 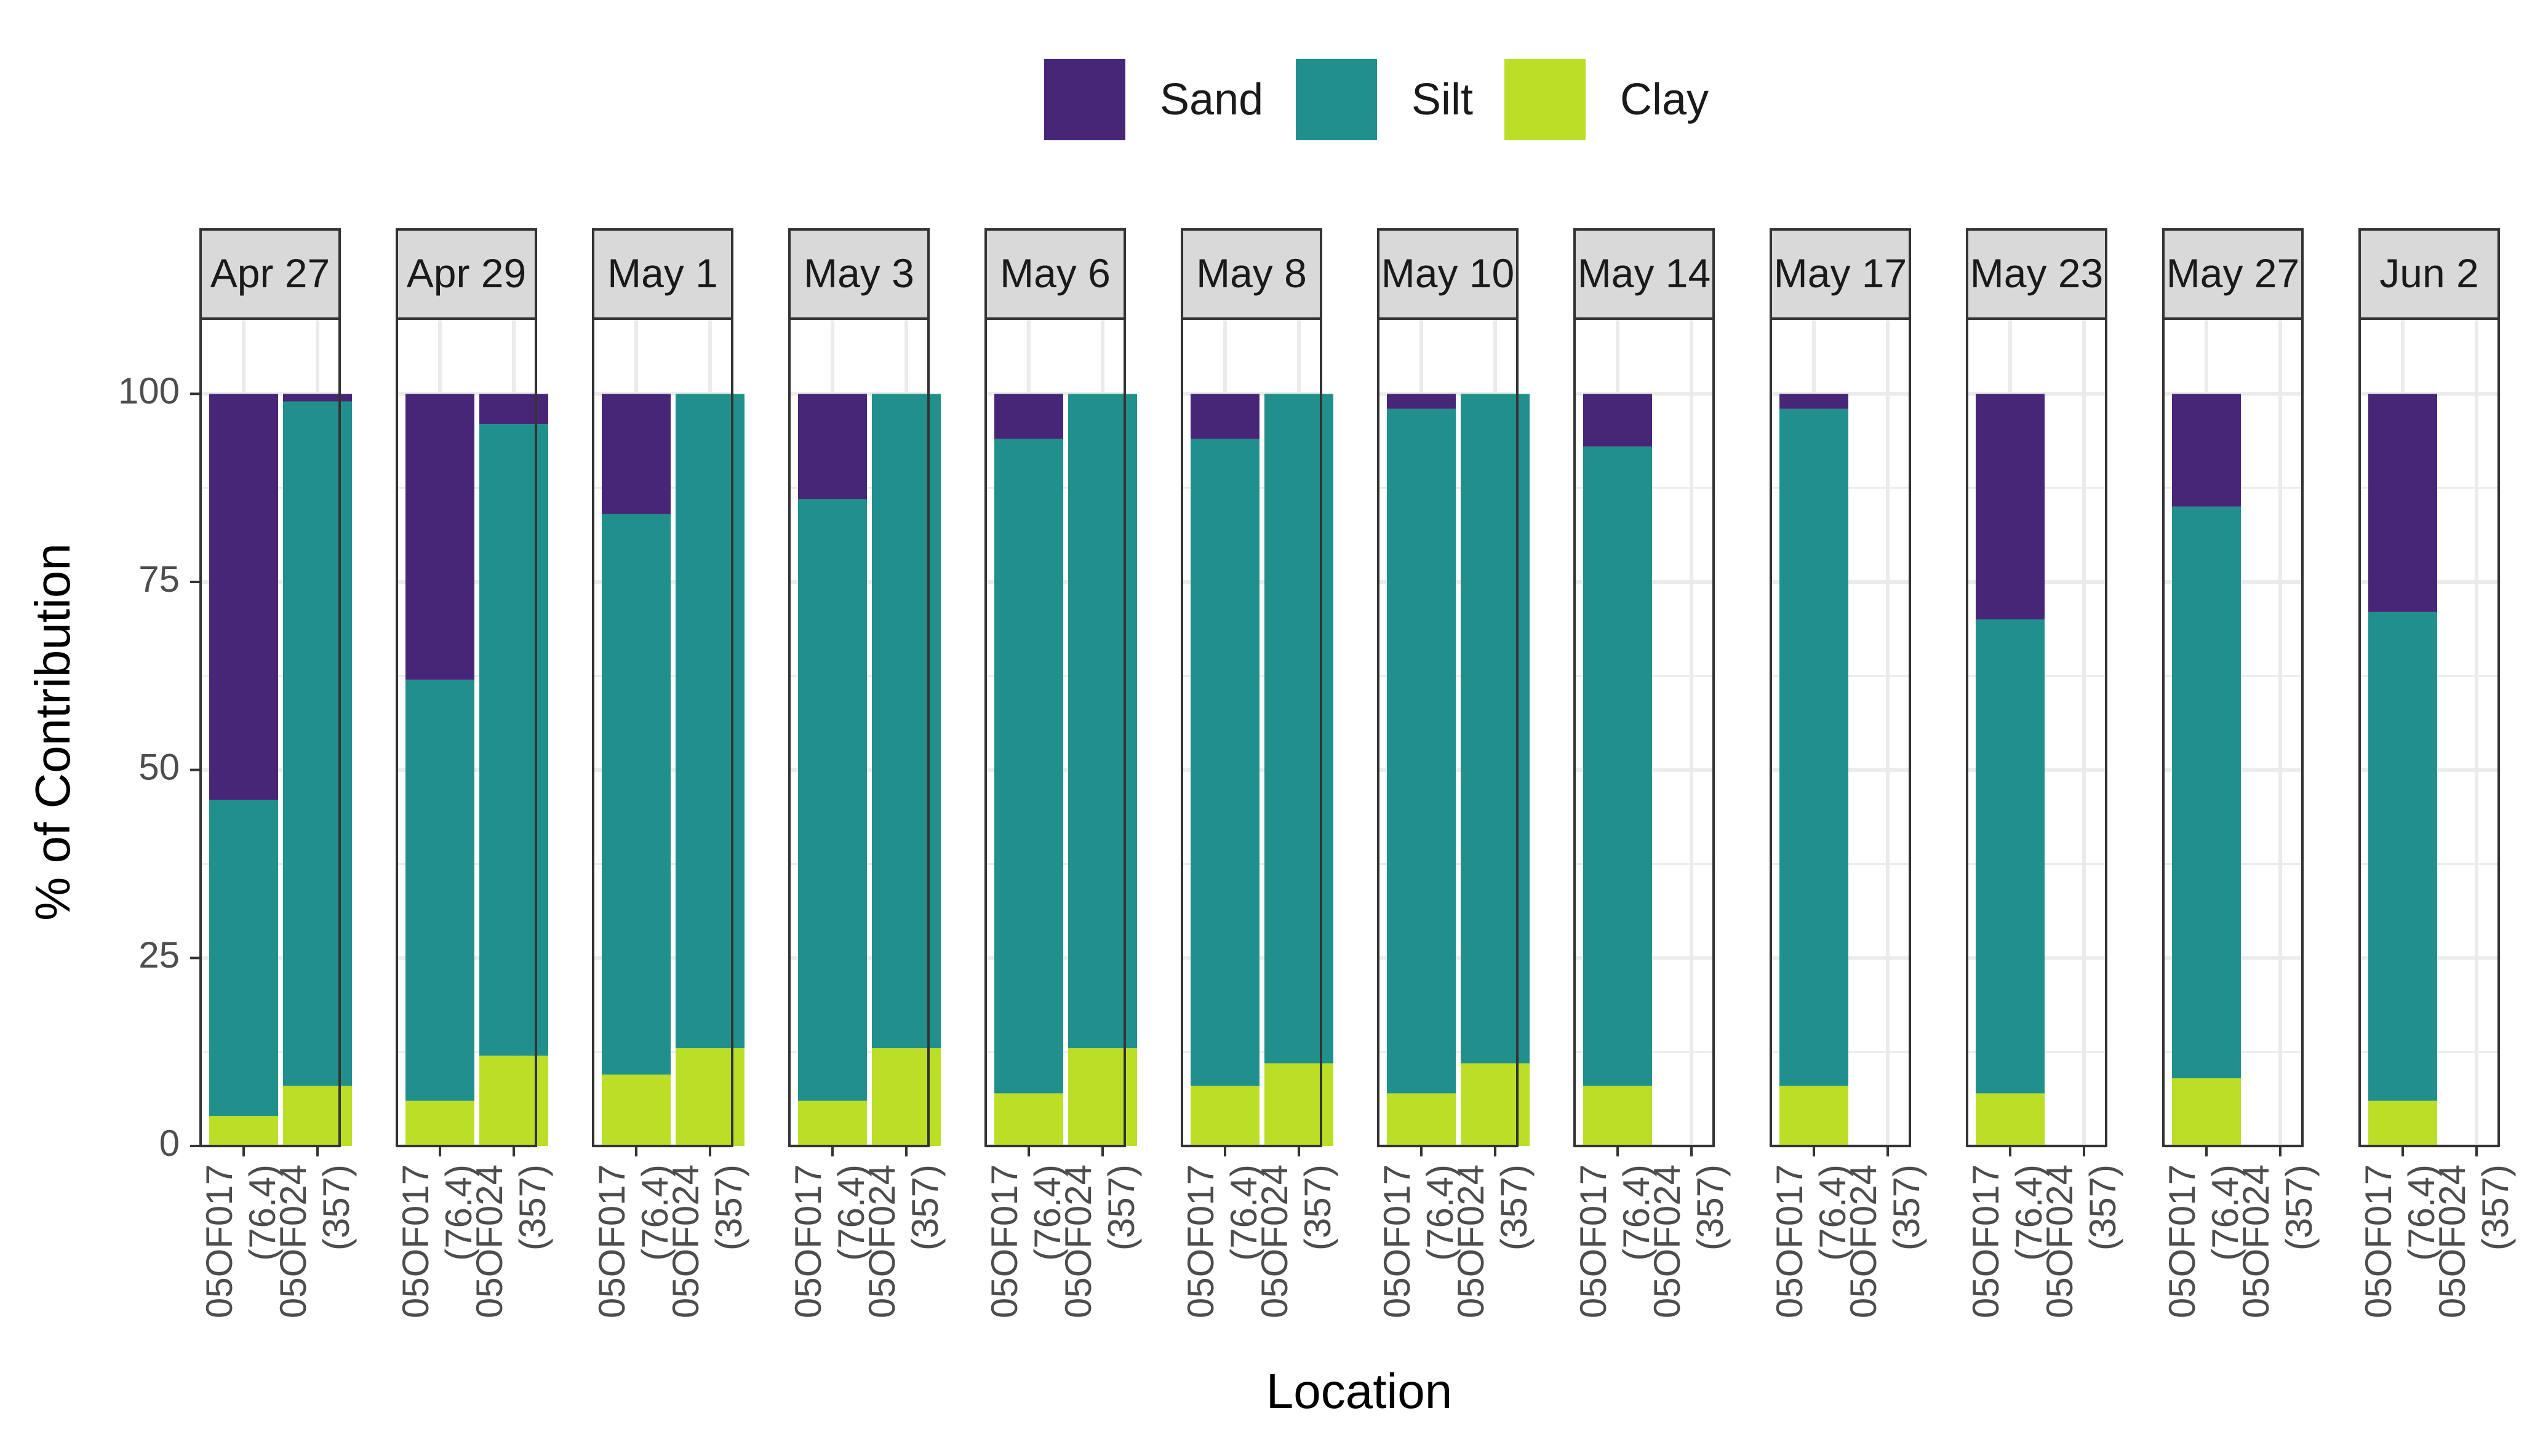 I want to click on facet-label: May 23, so click(x=2036, y=273).